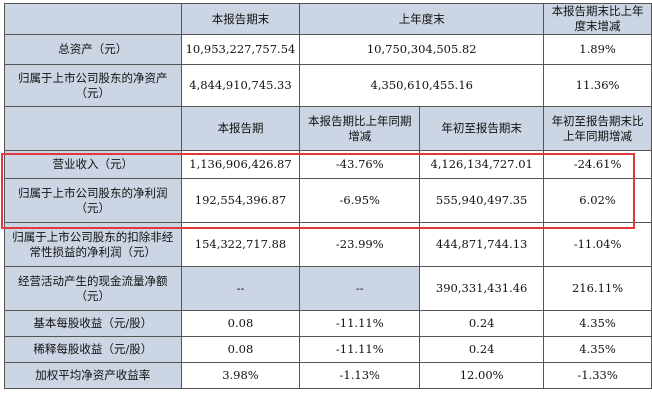 This screenshot has width=652, height=409. What do you see at coordinates (597, 49) in the screenshot?
I see `cell-value: 1.89%` at bounding box center [597, 49].